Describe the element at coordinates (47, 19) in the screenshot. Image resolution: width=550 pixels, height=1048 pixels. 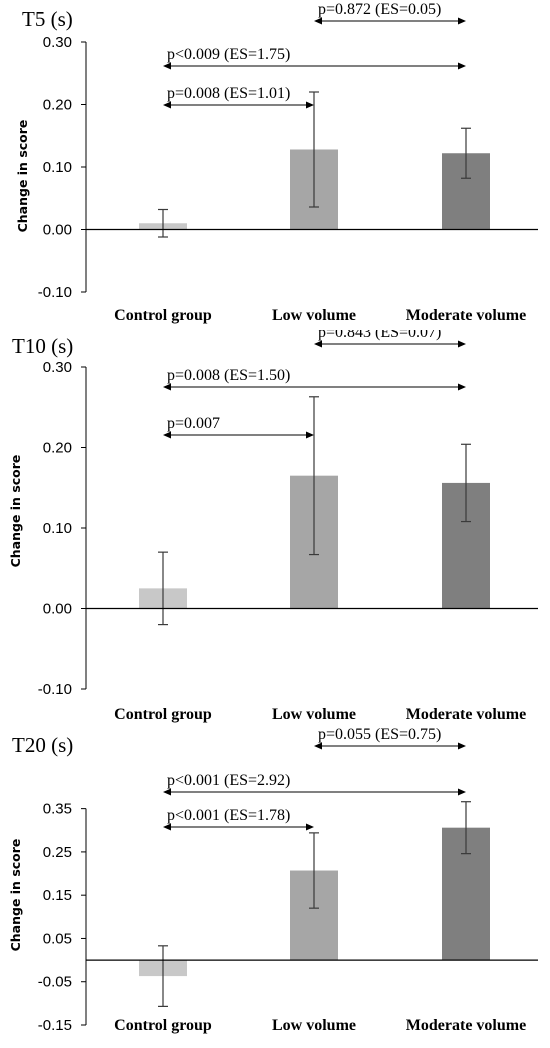
I see `chart-title: T5 (s)` at that location.